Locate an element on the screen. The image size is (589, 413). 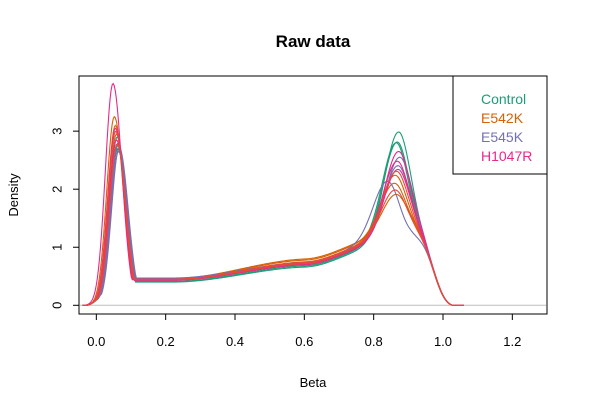
x-tick-label: 0.8 is located at coordinates (374, 341).